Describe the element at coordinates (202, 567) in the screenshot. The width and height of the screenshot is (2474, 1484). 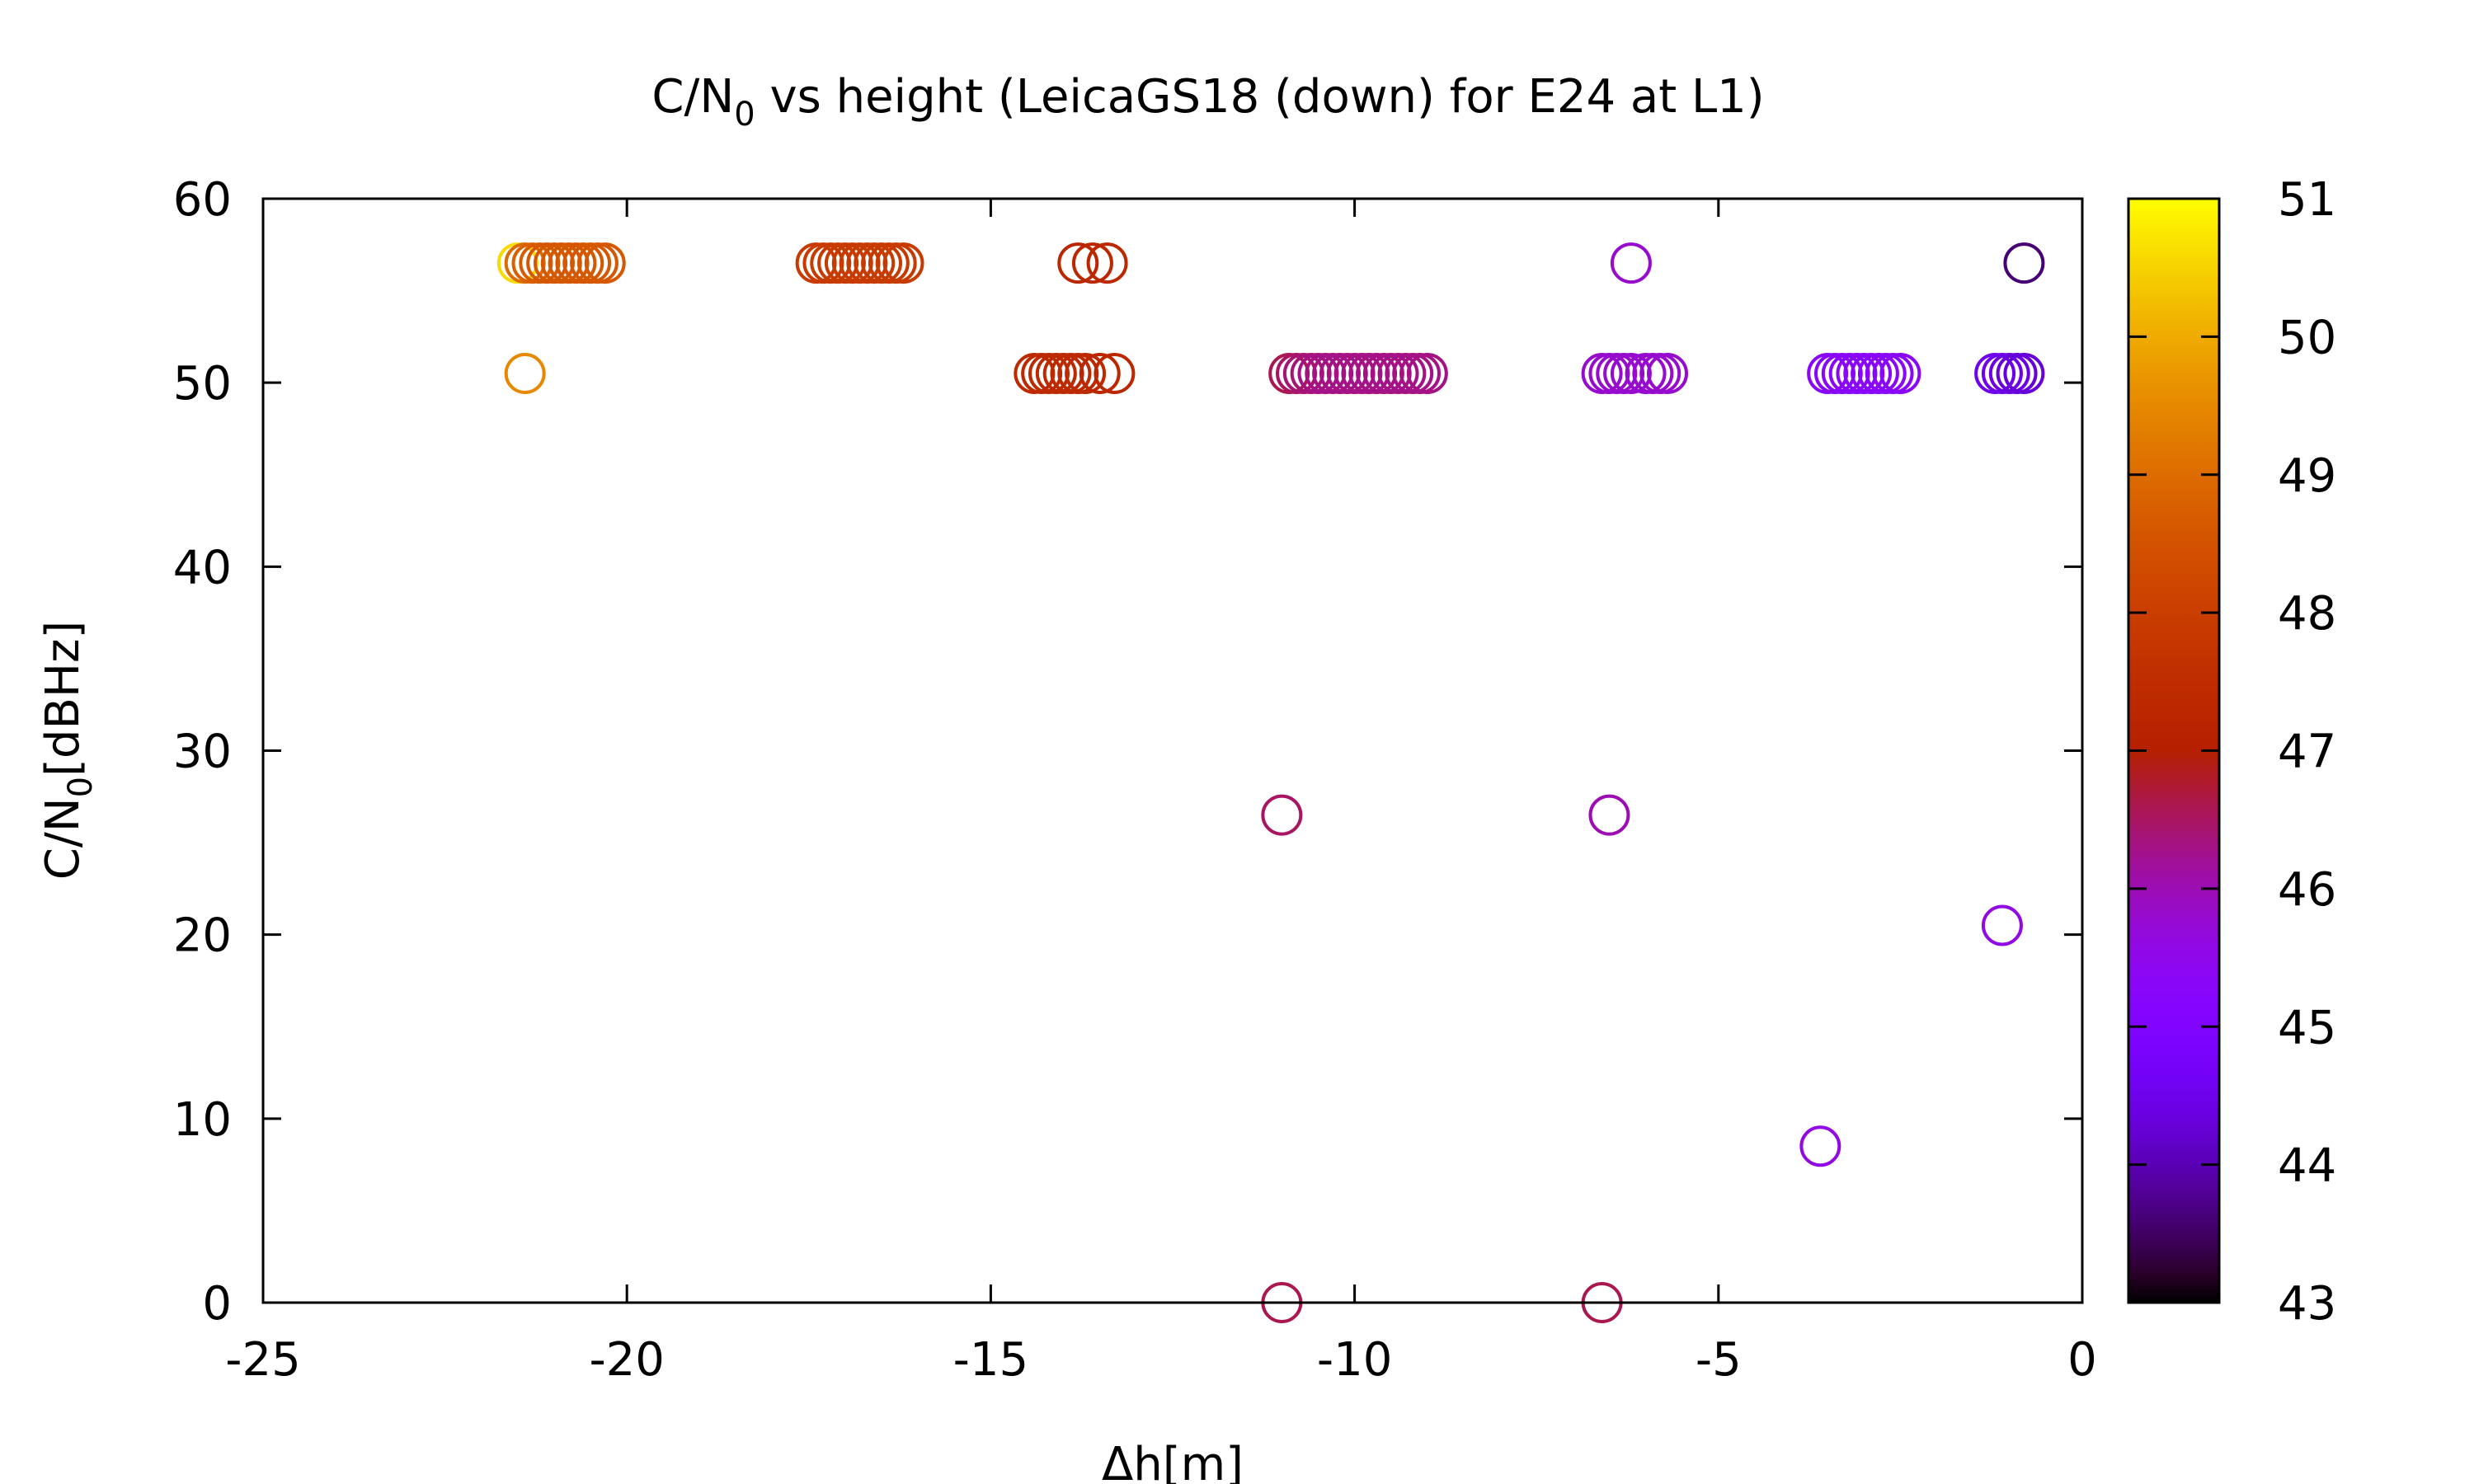
I see `y-tick-label: 40` at that location.